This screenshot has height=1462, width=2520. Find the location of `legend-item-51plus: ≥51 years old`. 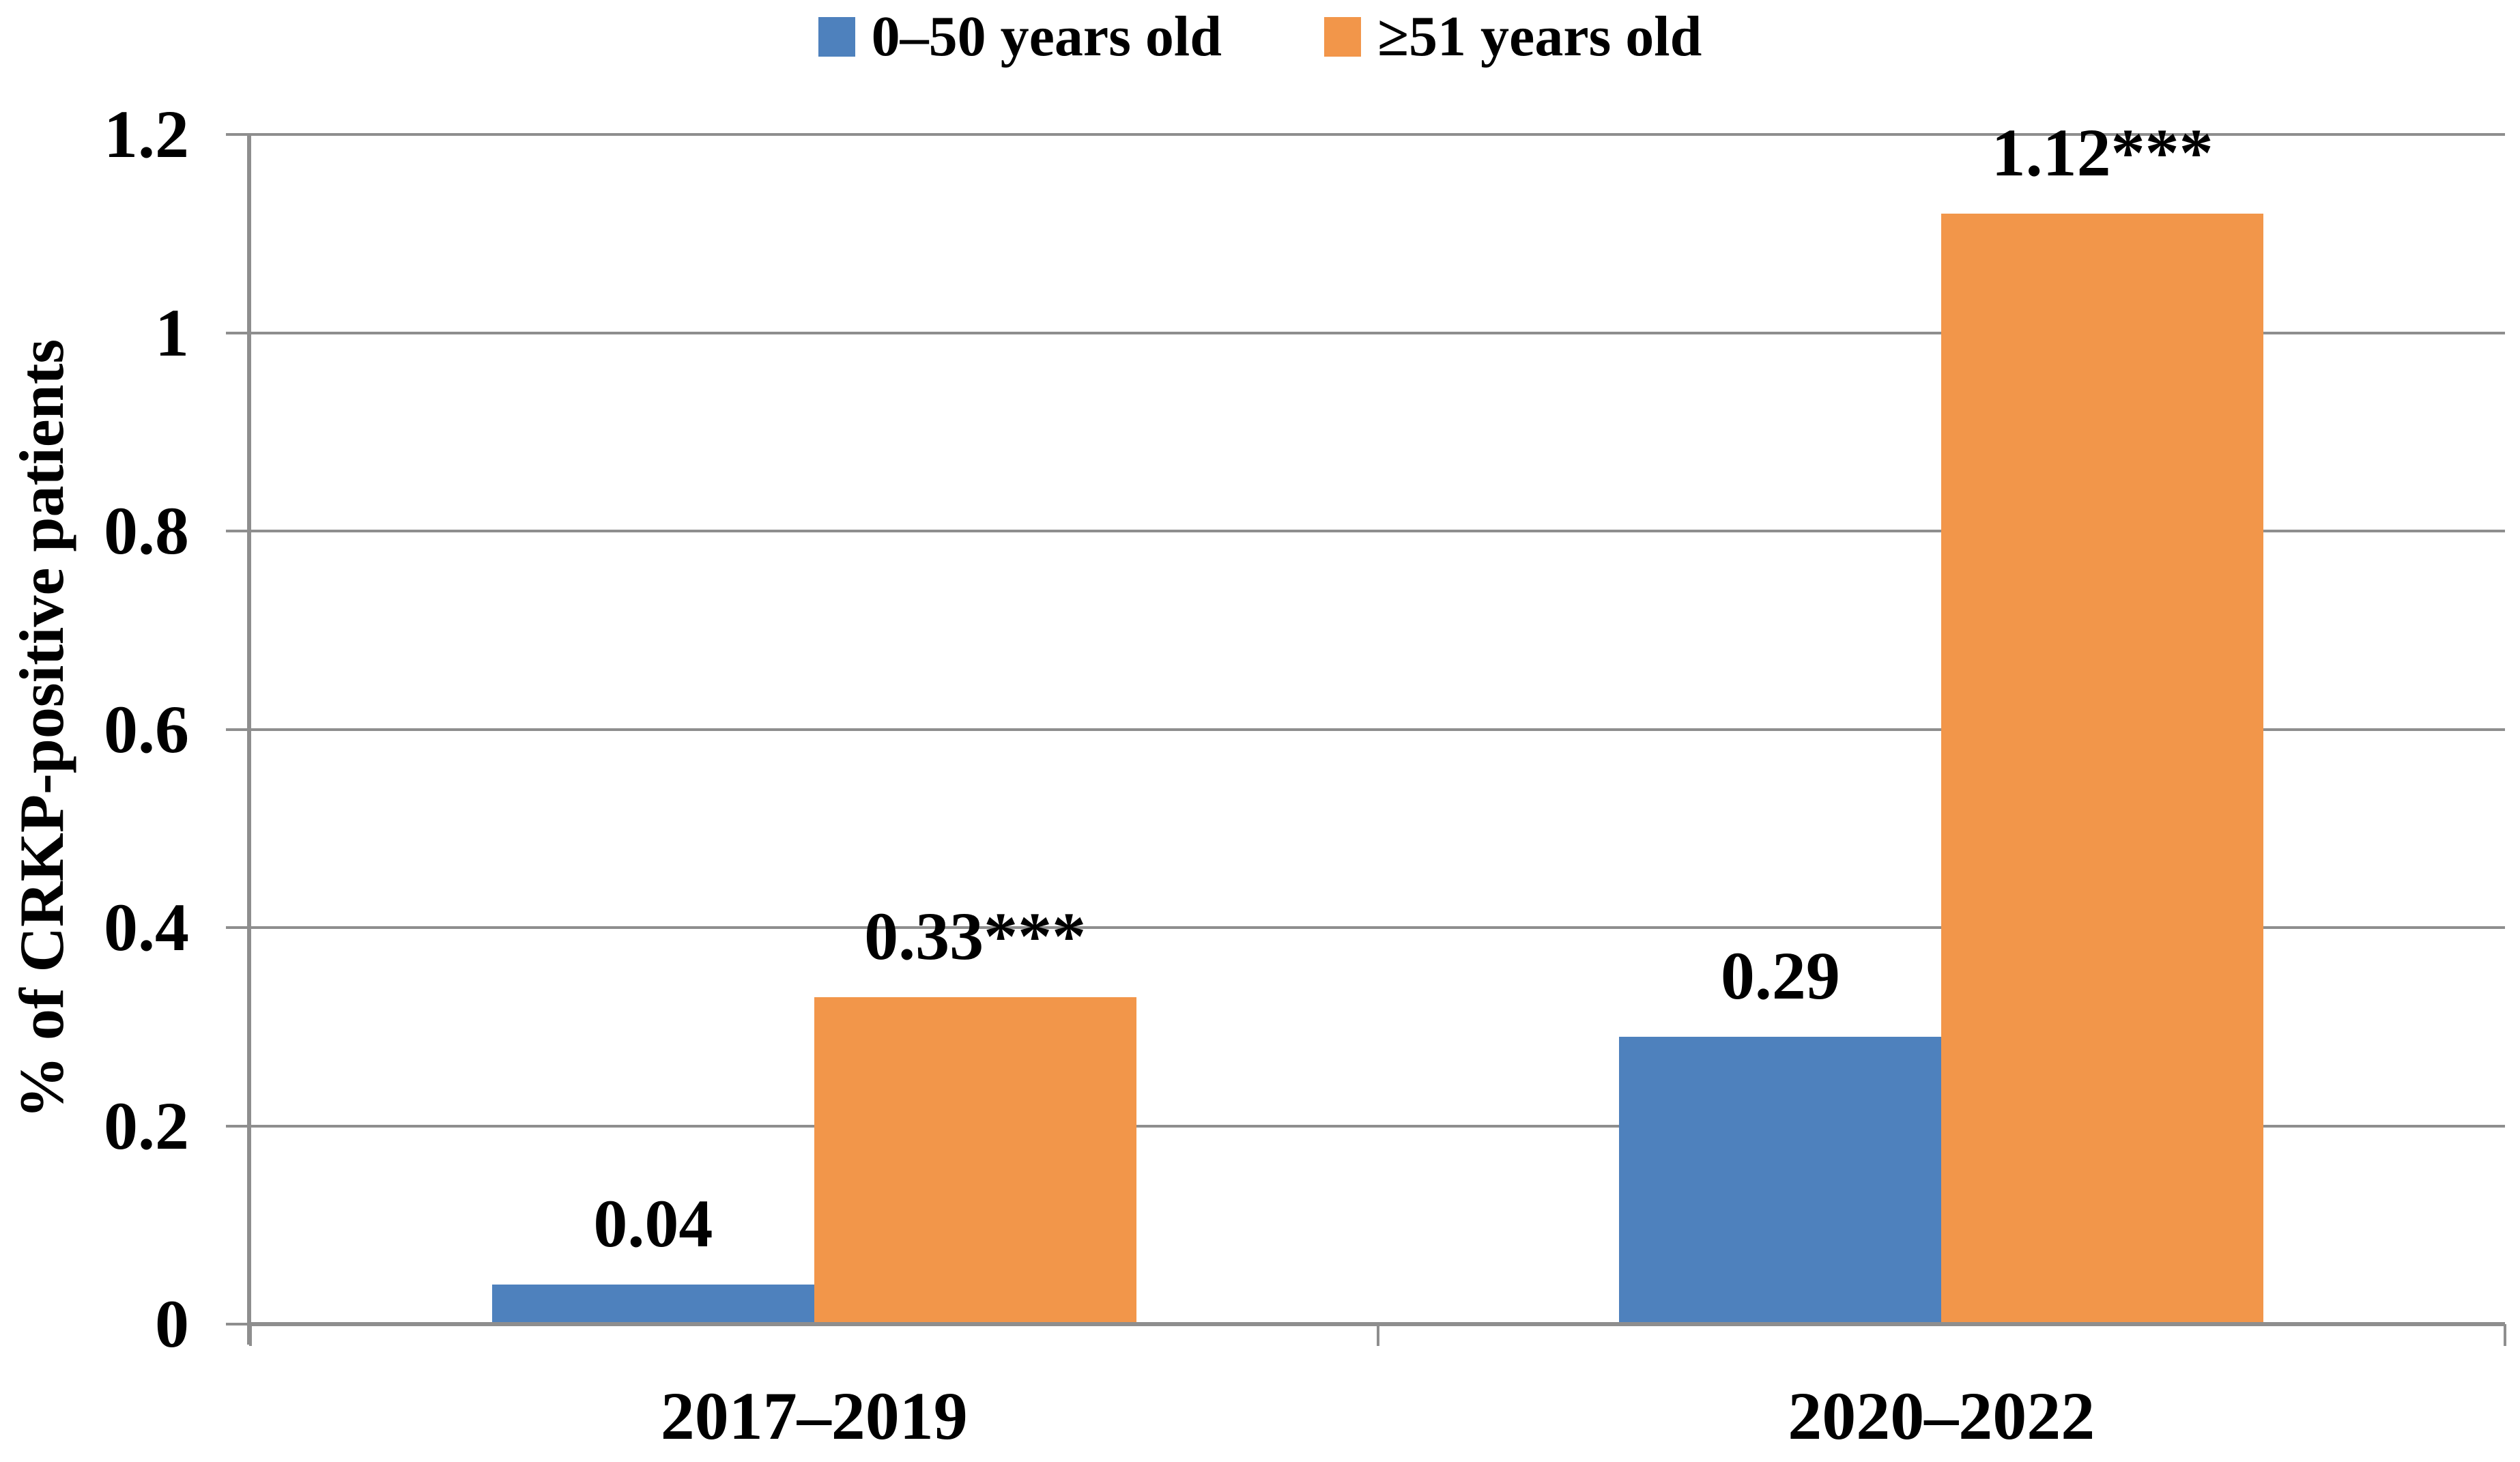

legend-item-51plus: ≥51 years old is located at coordinates (1513, 36).